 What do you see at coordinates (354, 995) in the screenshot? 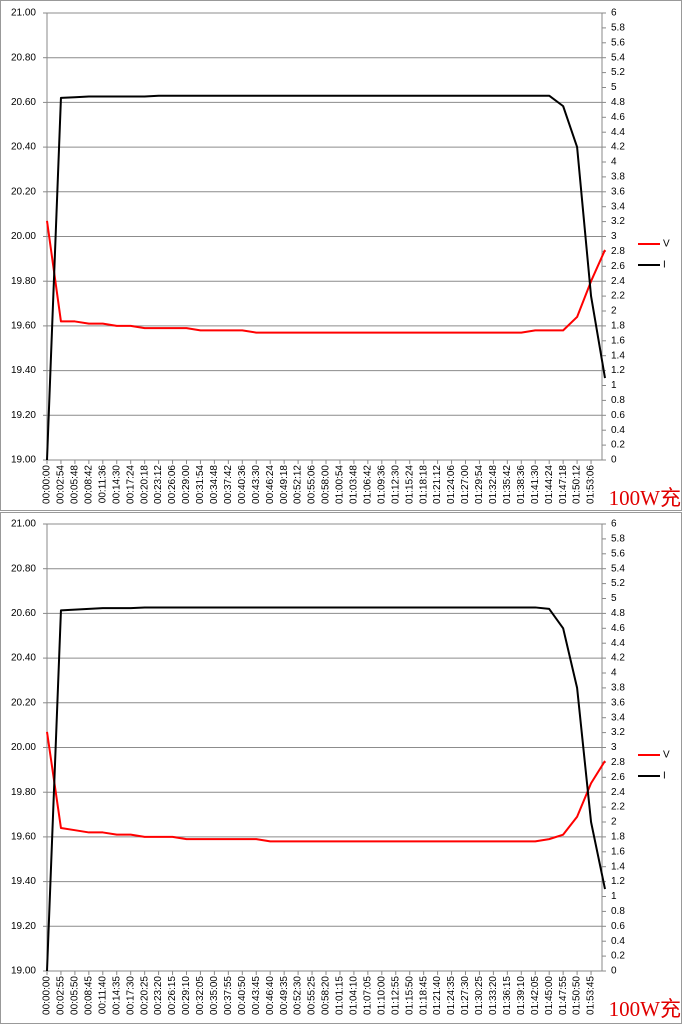
I see `x-tick-label: 01:04:10` at bounding box center [354, 995].